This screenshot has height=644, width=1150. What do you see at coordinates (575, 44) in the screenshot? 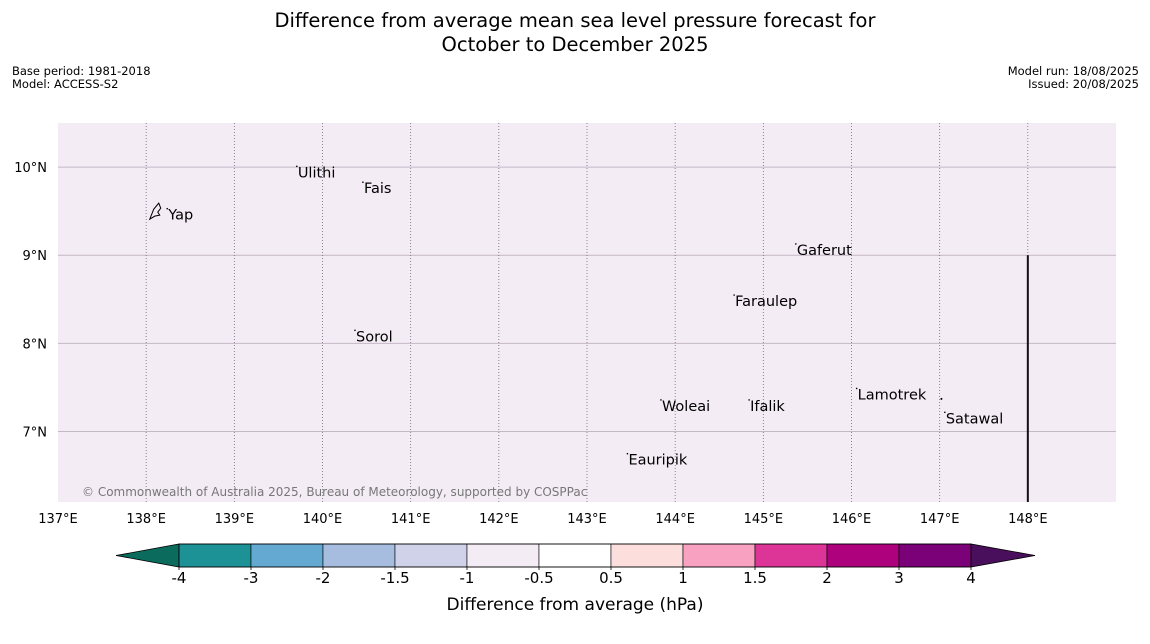
I see `title-line-2: October to December 2025` at bounding box center [575, 44].